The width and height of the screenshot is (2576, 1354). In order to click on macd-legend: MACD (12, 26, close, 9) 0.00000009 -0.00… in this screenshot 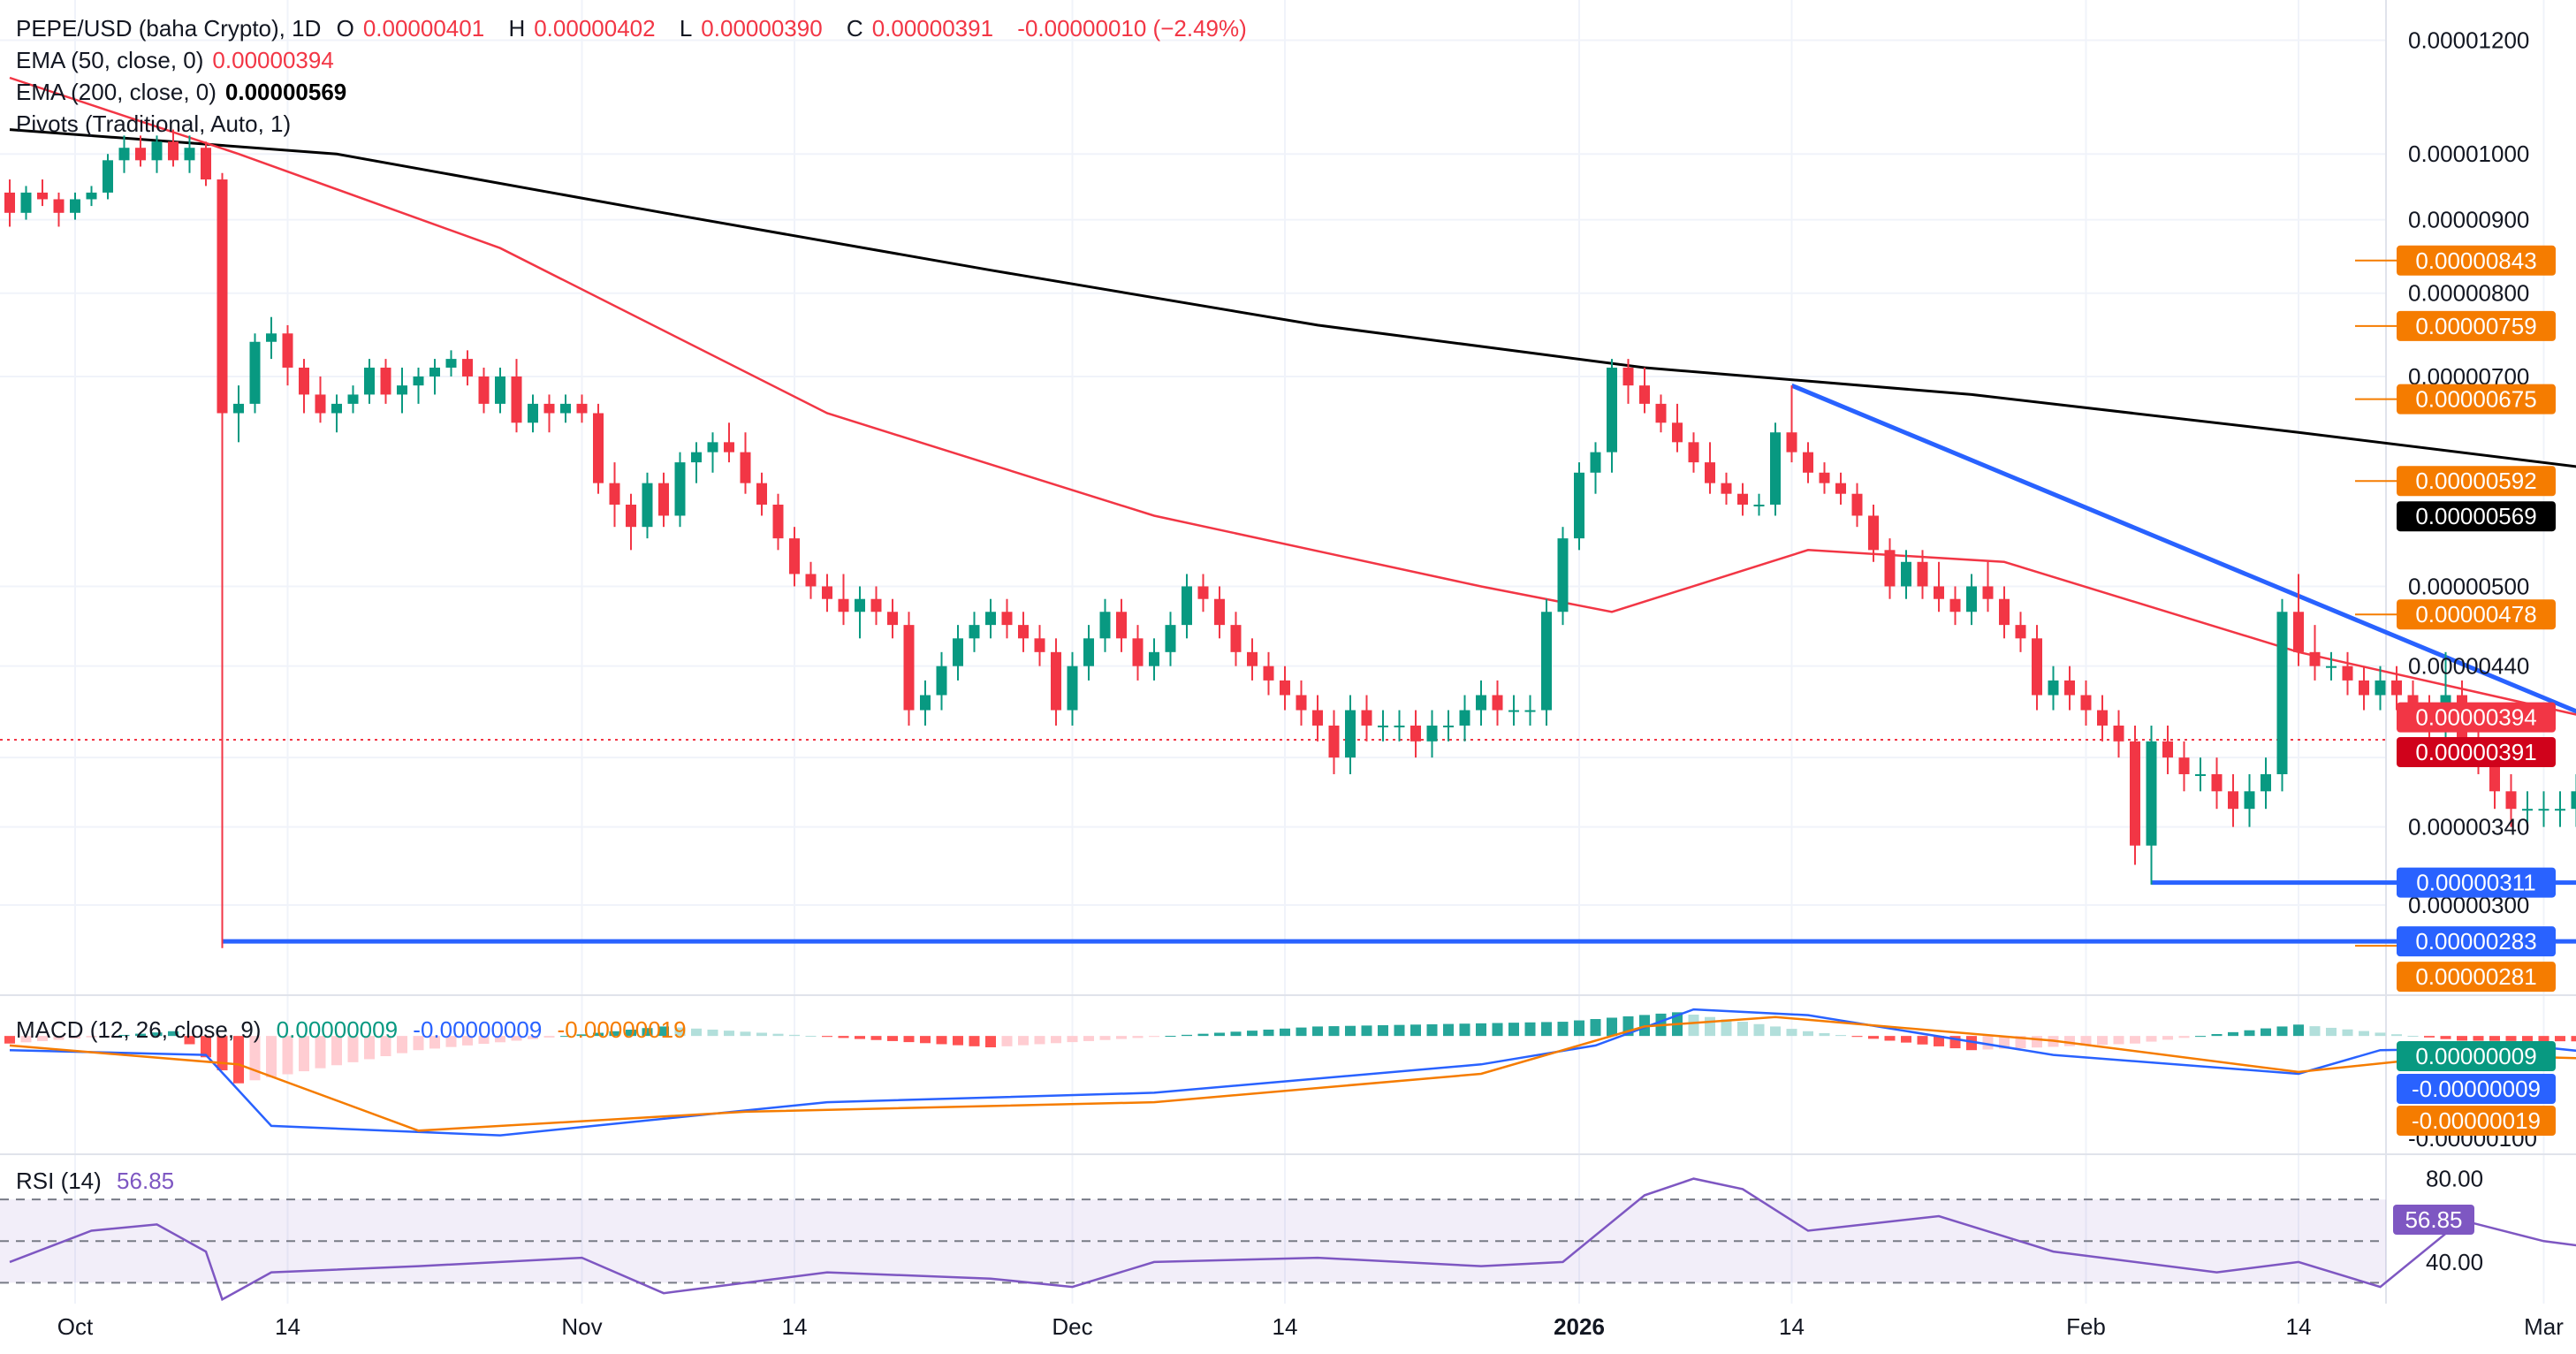, I will do `click(351, 1029)`.